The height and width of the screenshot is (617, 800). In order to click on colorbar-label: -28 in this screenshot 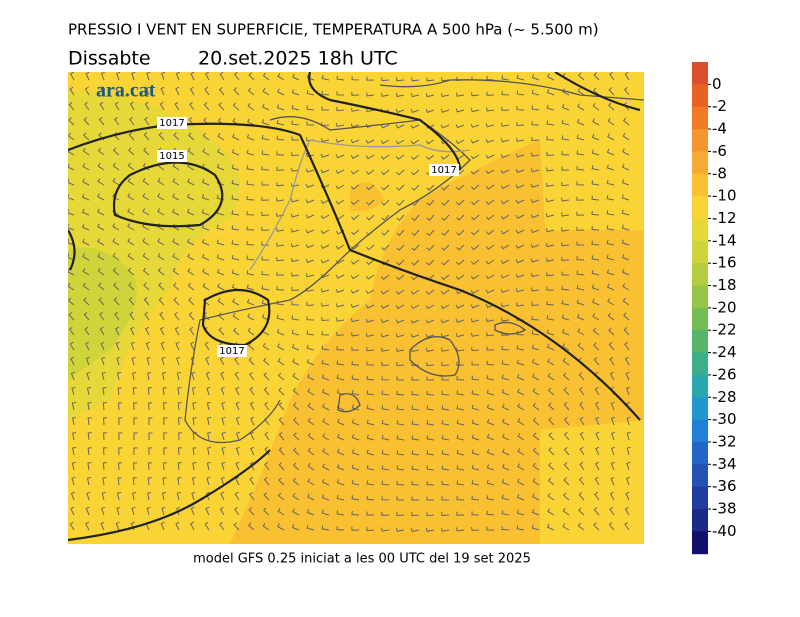, I will do `click(724, 397)`.